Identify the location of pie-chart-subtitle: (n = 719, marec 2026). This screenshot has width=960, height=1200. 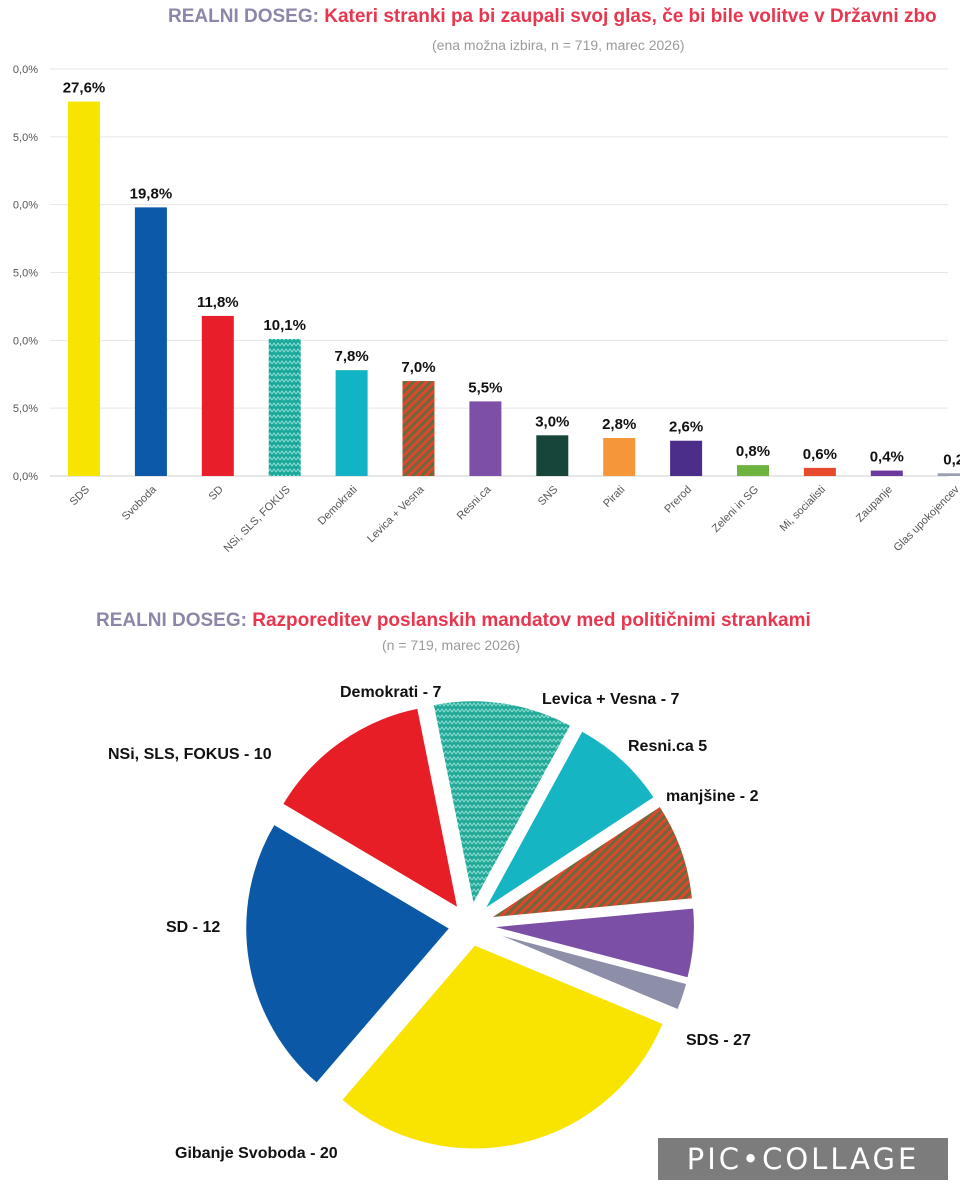
(451, 645).